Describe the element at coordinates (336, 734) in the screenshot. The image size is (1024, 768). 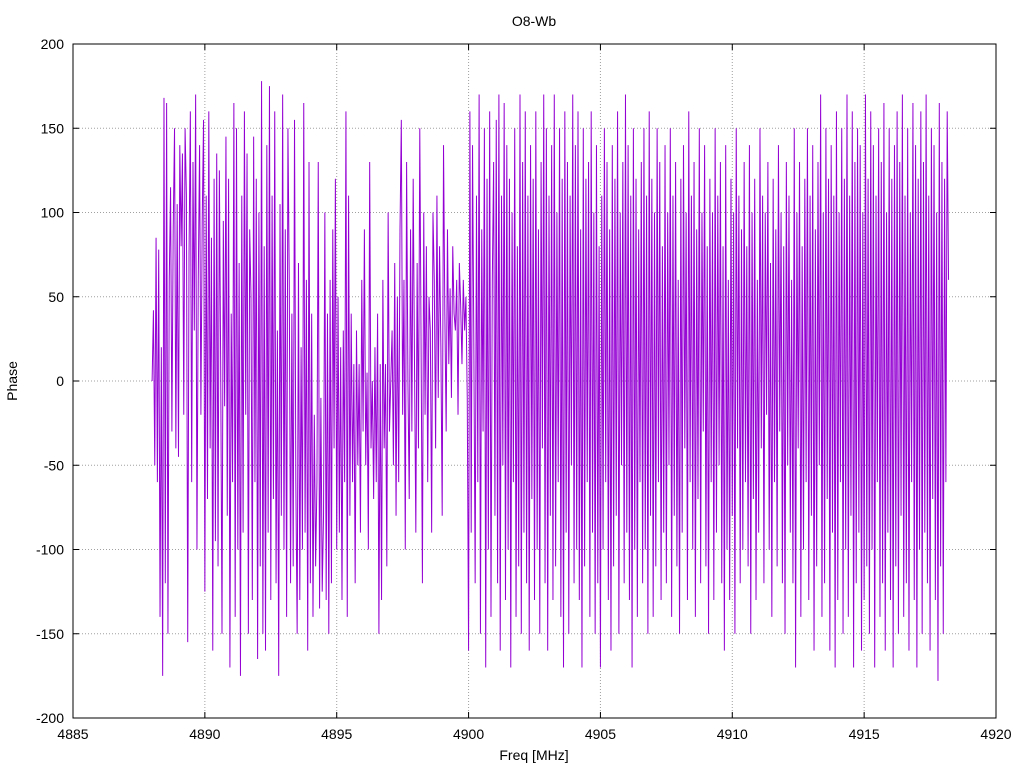
I see `x-tick-label: 4895` at that location.